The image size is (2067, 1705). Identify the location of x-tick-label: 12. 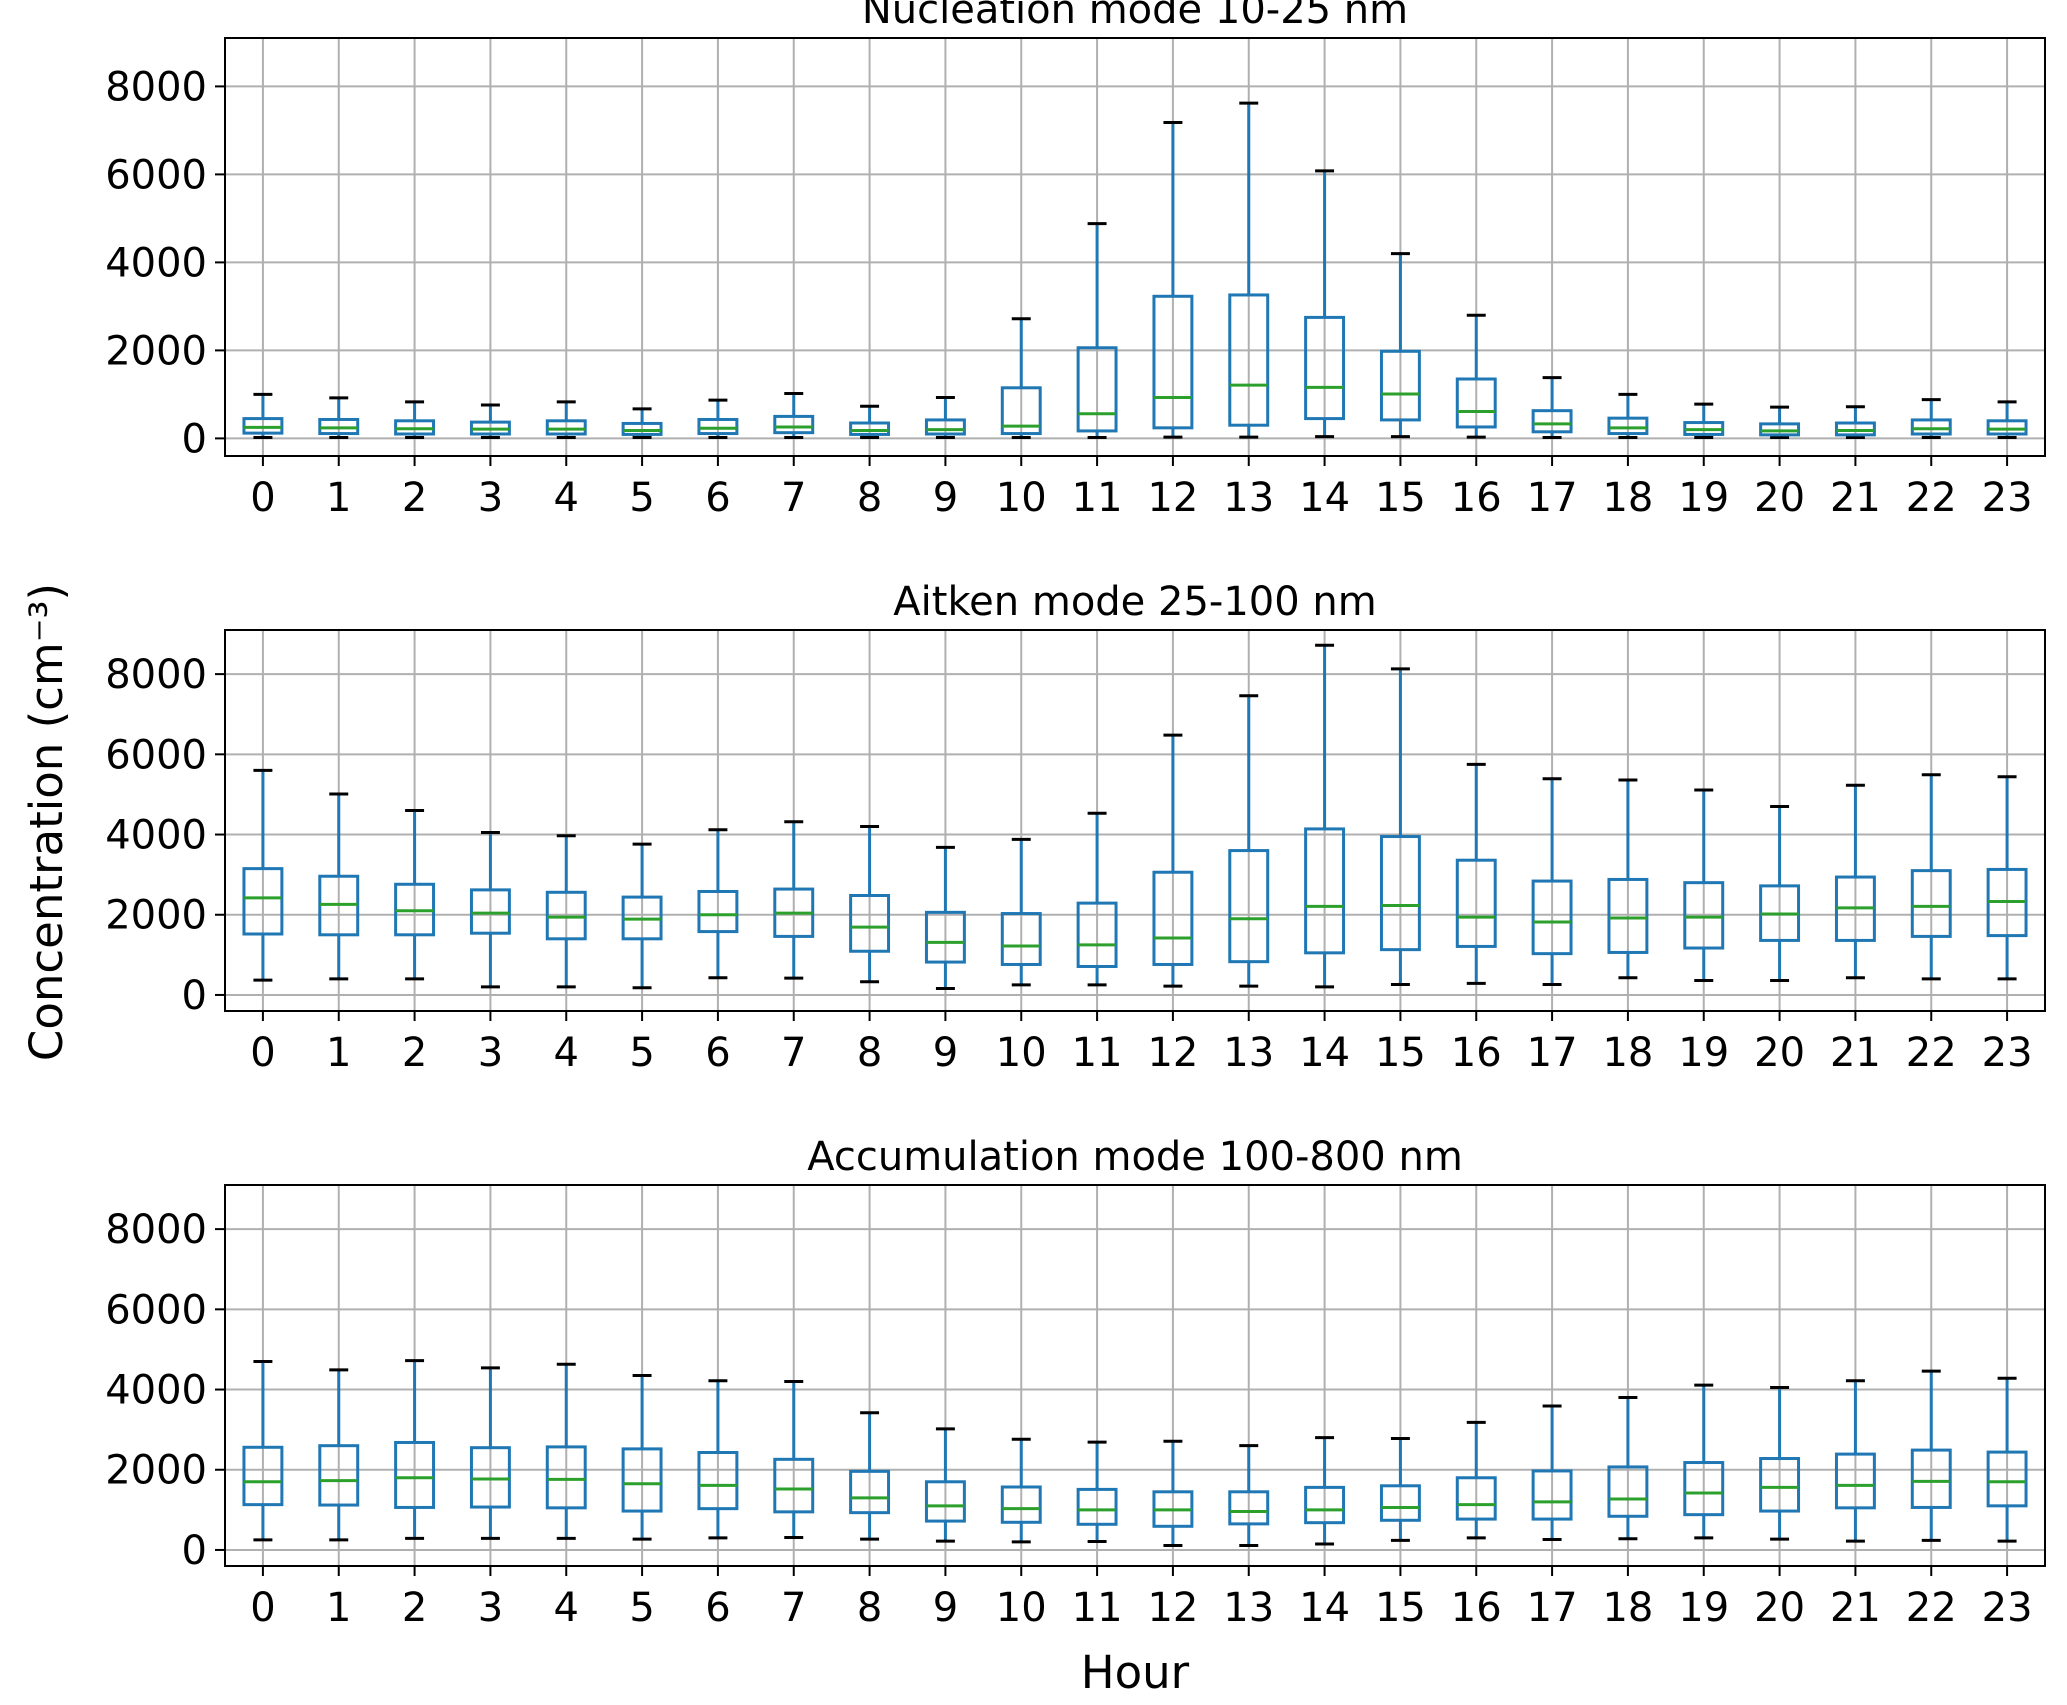
(1172, 1608).